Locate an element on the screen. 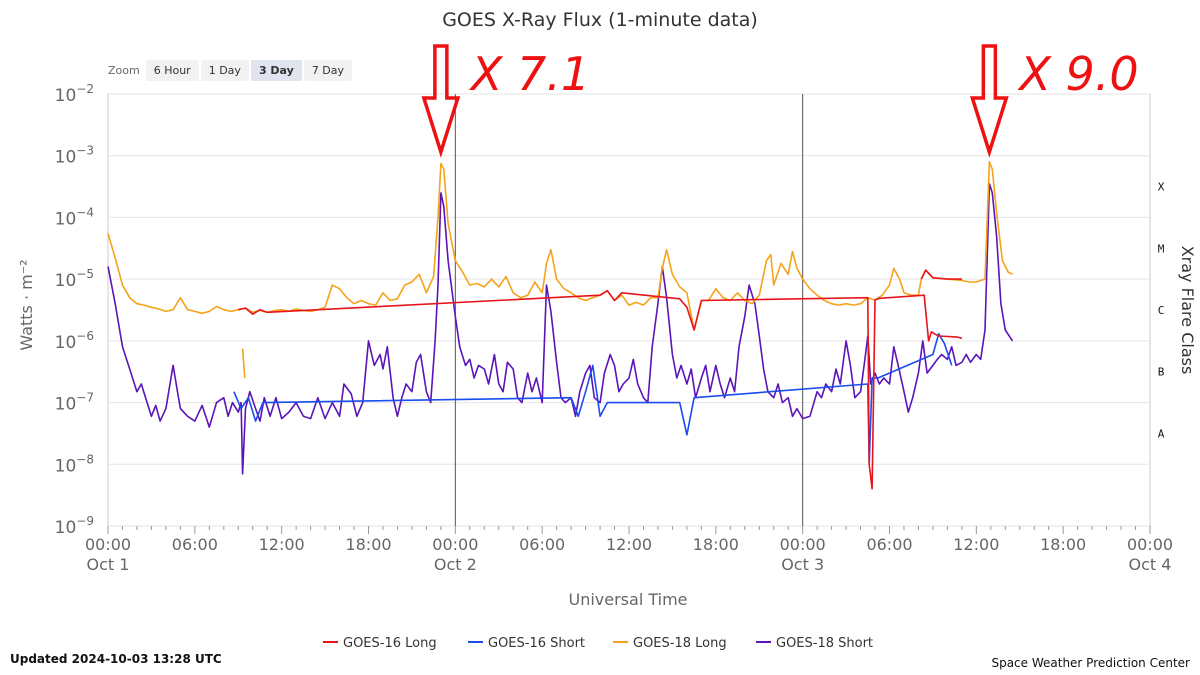  y-axis-right-label: Xray Flare Class is located at coordinates (1187, 310).